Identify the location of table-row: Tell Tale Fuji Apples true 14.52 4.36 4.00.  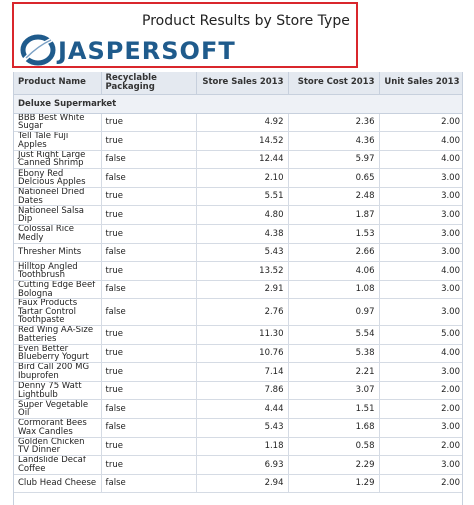
(238, 141).